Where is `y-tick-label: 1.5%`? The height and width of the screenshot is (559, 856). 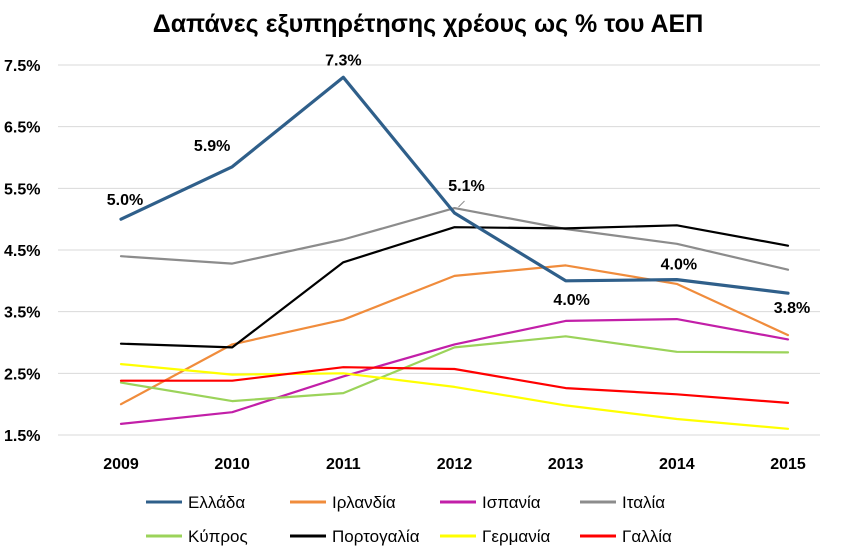 y-tick-label: 1.5% is located at coordinates (22, 436).